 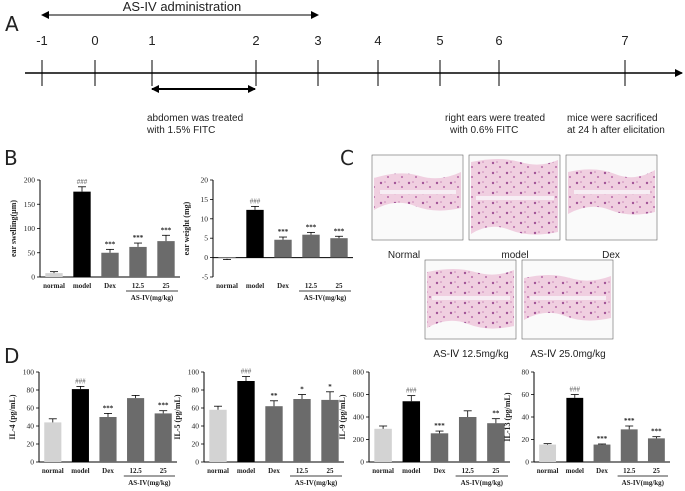 What do you see at coordinates (526, 372) in the screenshot?
I see `y-tick-label: 80` at bounding box center [526, 372].